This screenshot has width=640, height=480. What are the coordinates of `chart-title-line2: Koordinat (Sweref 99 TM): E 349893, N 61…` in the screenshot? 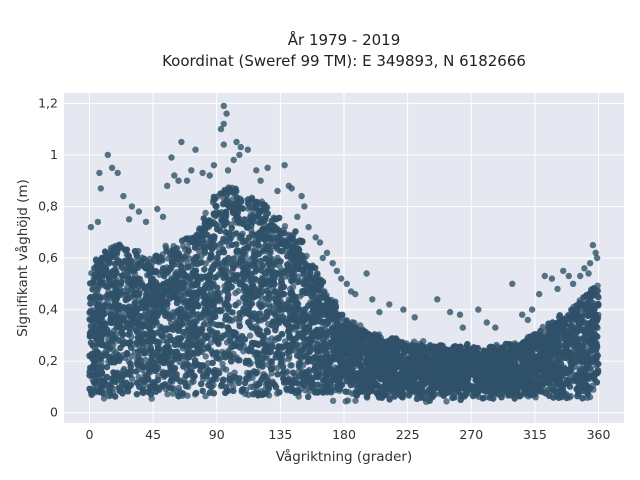 It's located at (344, 61).